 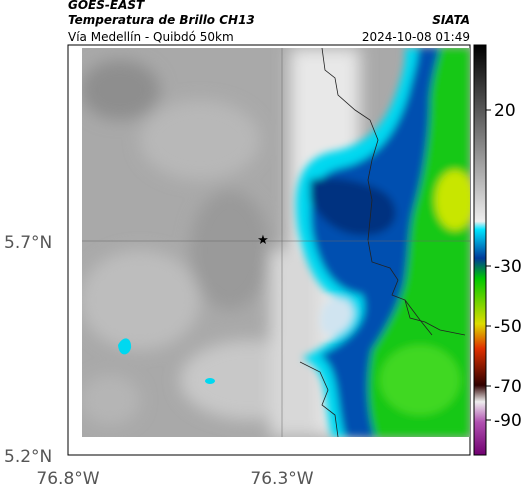 What do you see at coordinates (67, 479) in the screenshot?
I see `lon-label: 76.8°W` at bounding box center [67, 479].